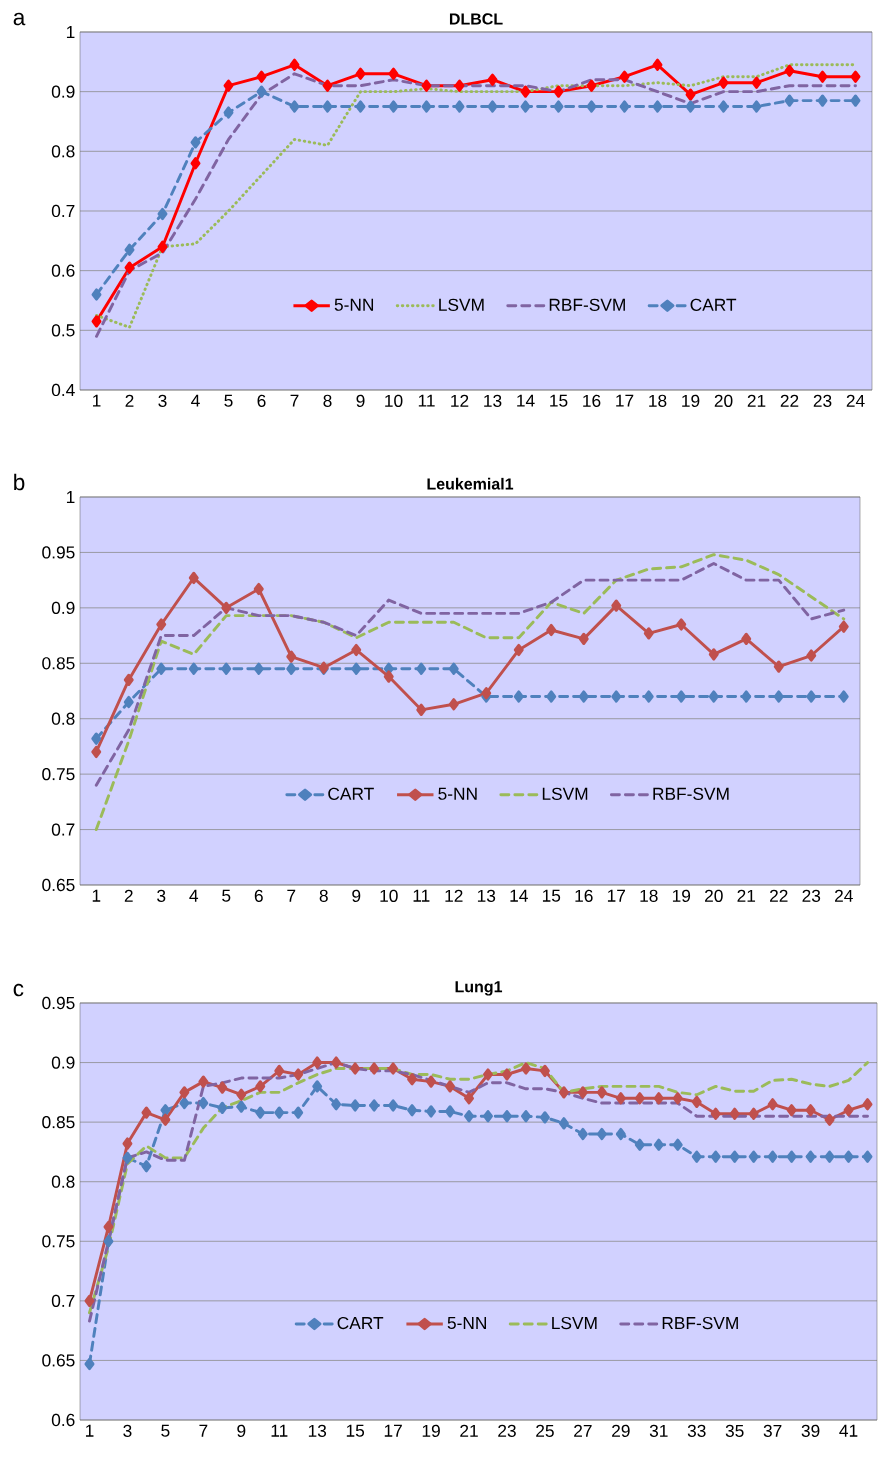 The image size is (896, 1460). I want to click on x-tick-label: 39, so click(810, 1430).